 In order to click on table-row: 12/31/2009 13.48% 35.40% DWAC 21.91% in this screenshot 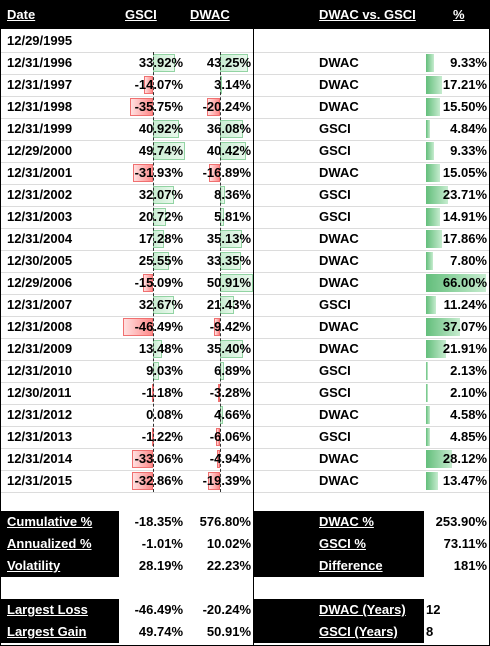, I will do `click(245, 349)`.